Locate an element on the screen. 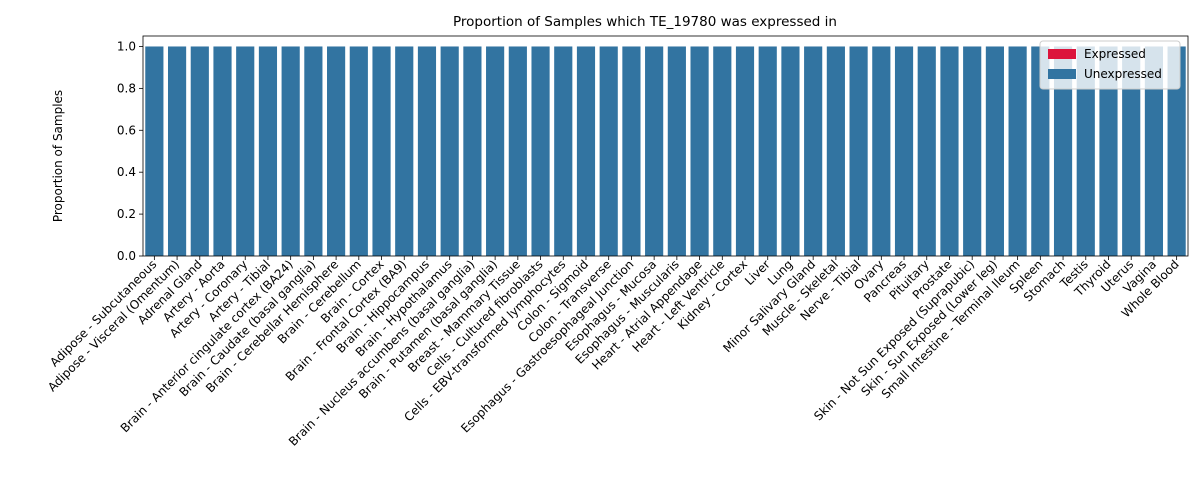  y-tick-label: 1.0 is located at coordinates (126, 46).